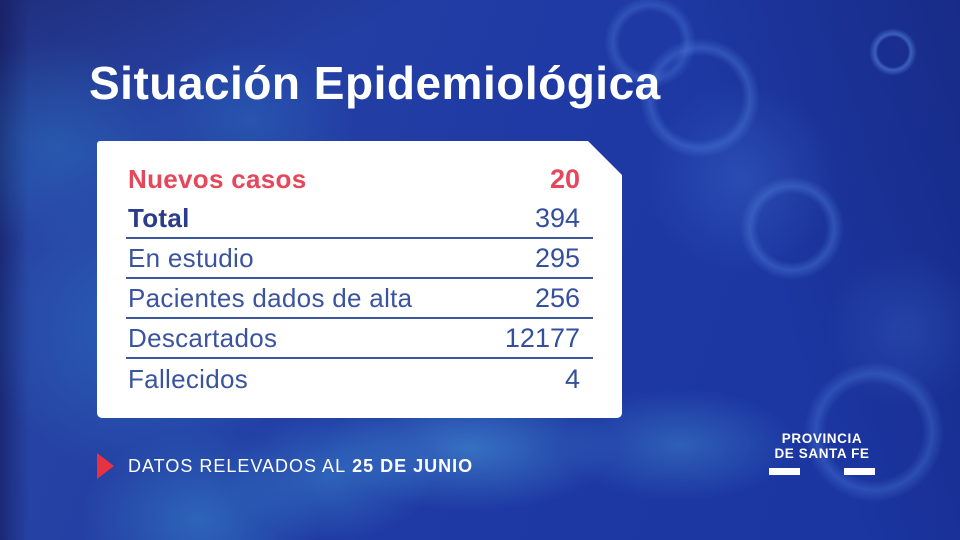  Describe the element at coordinates (564, 178) in the screenshot. I see `row-value: 20` at that location.